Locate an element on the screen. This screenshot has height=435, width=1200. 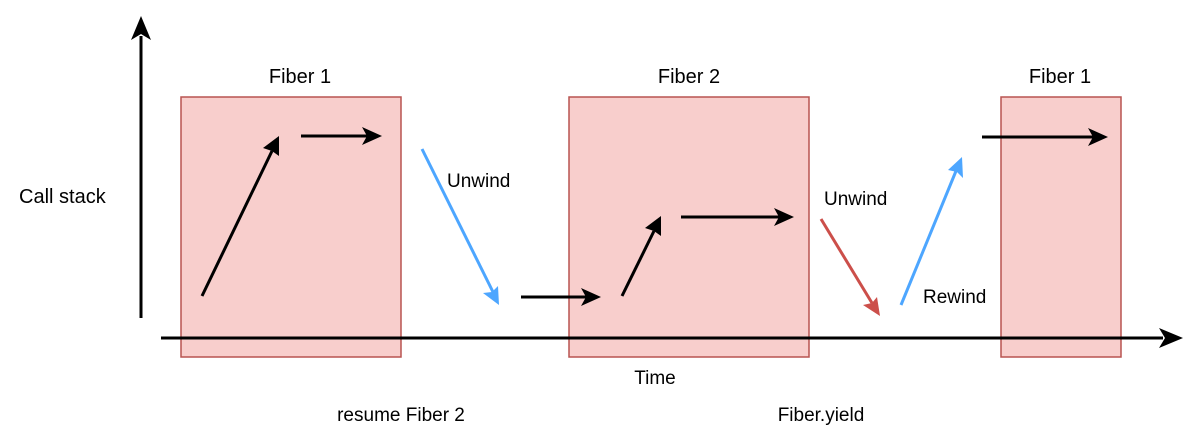
fiber-1-resumed-label: Fiber 1 is located at coordinates (1060, 77).